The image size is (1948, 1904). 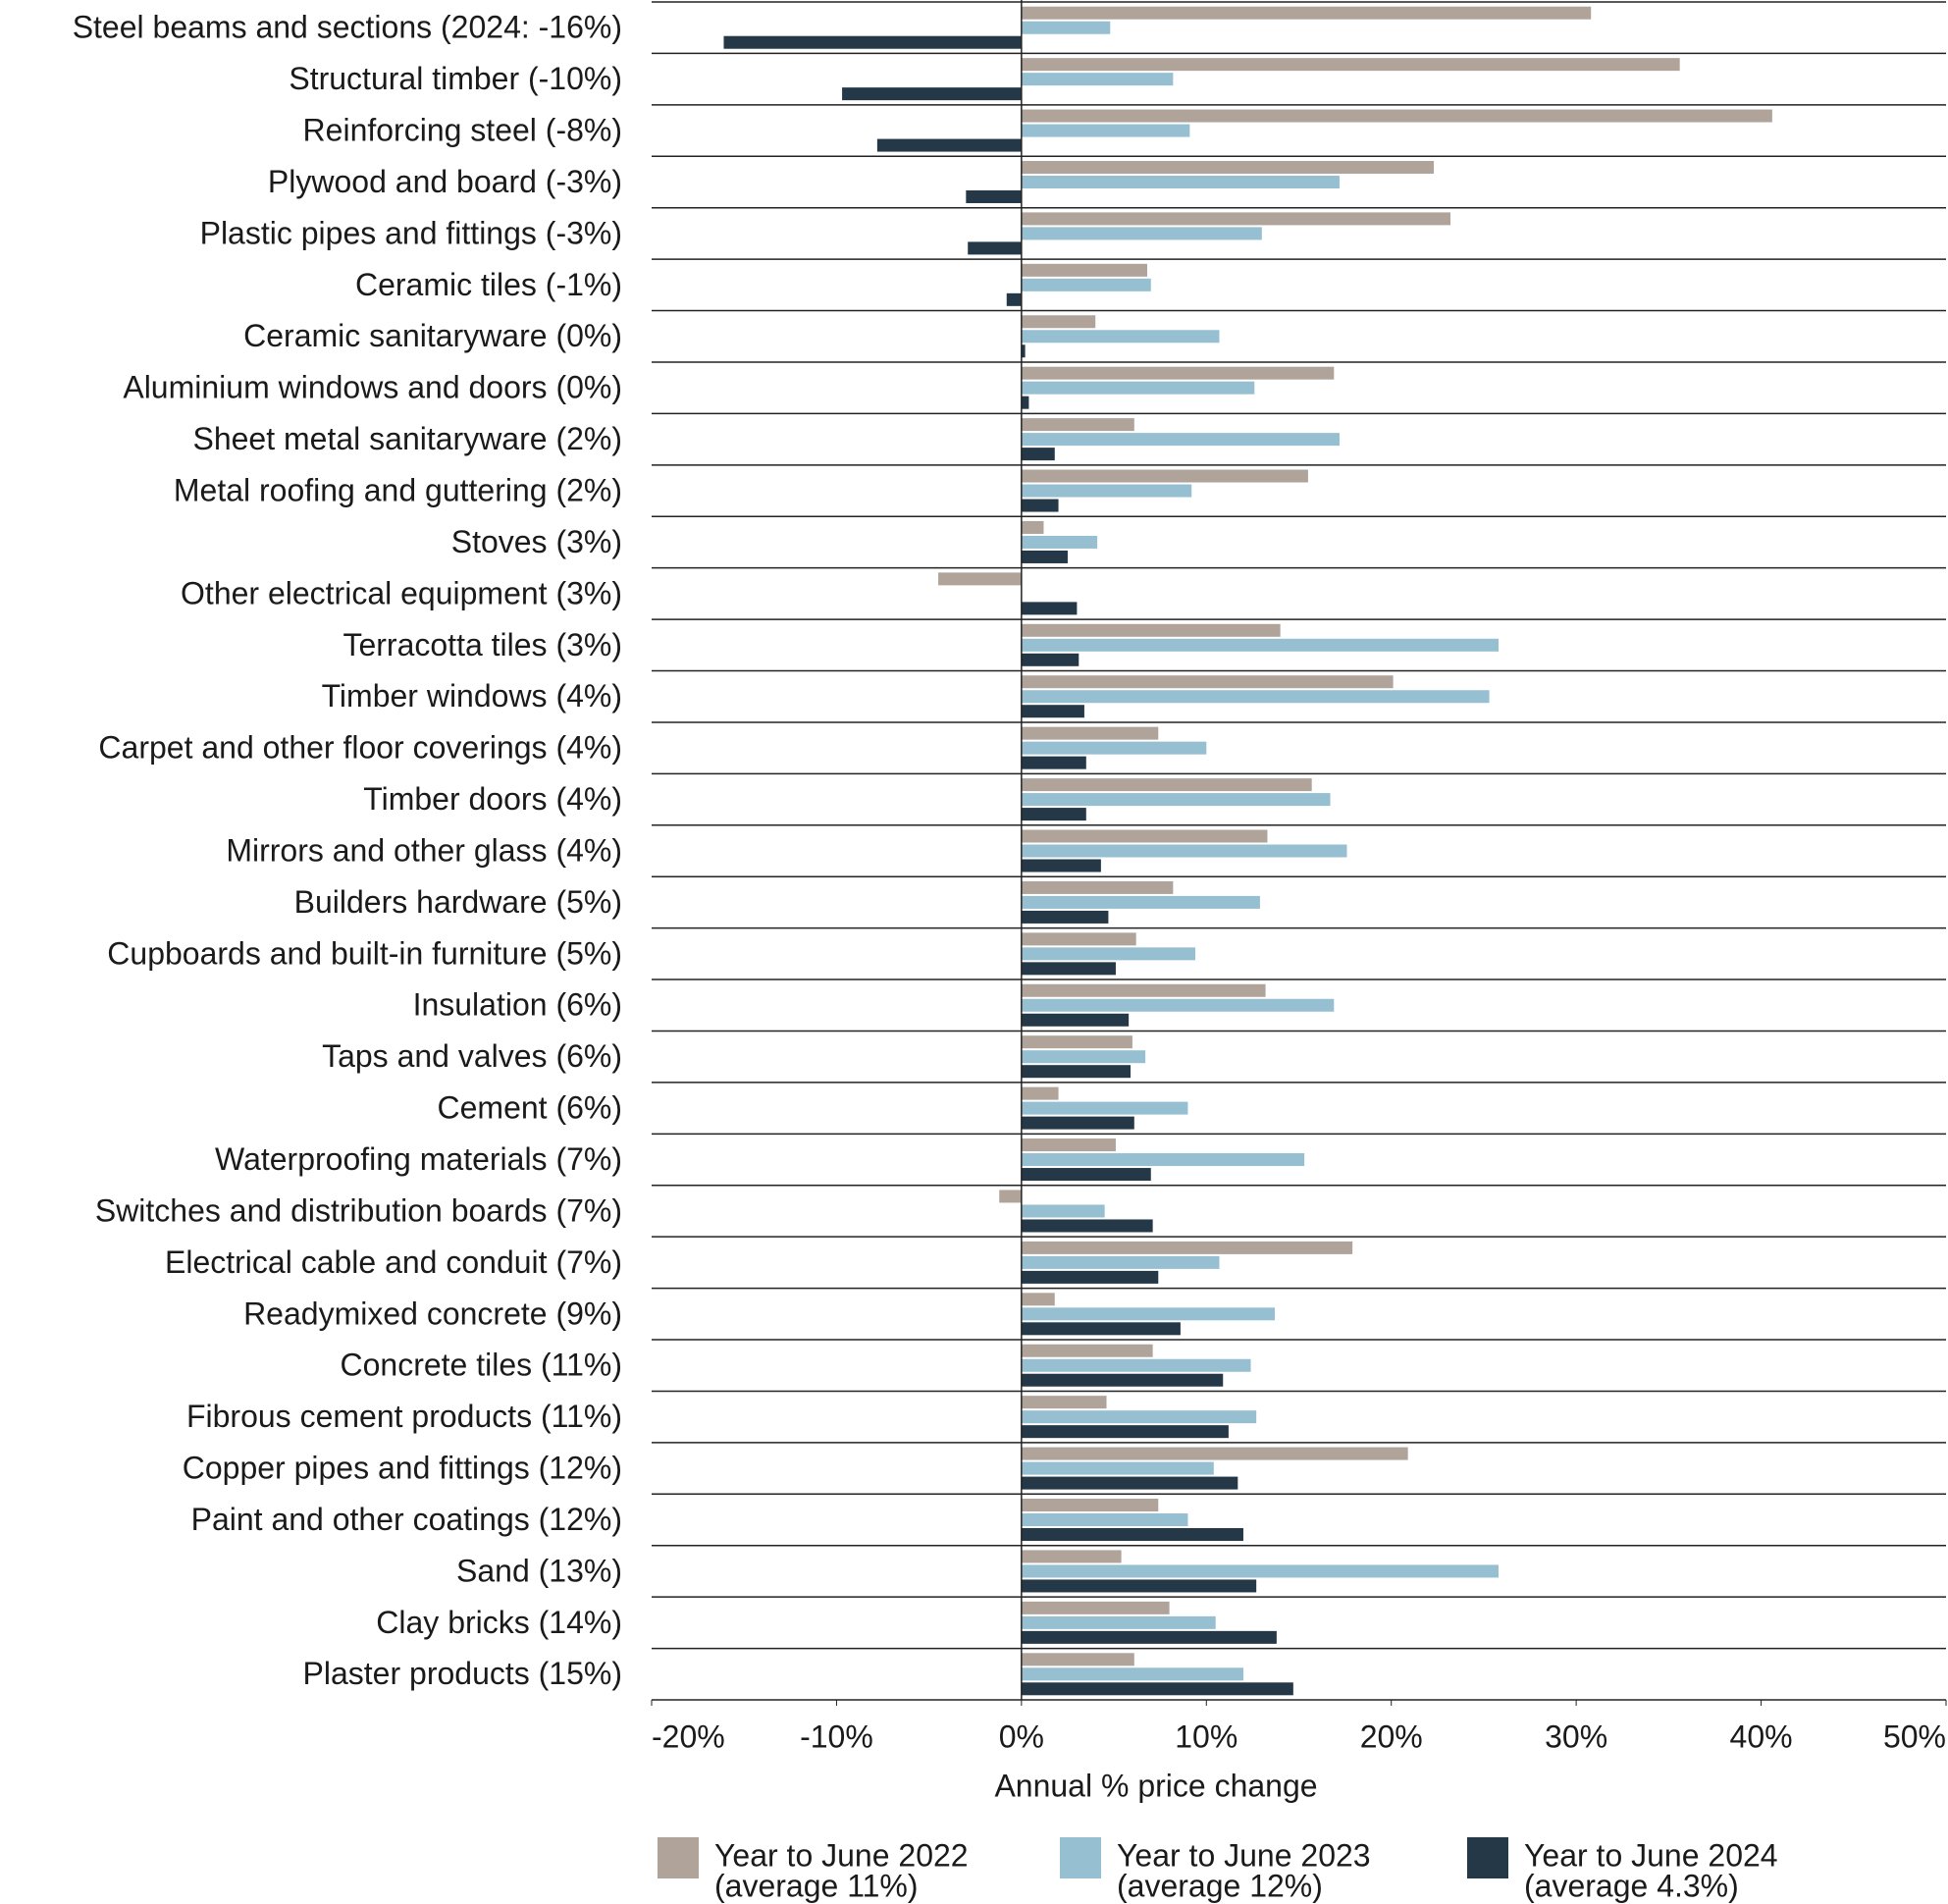 I want to click on y-tick-label: Readymixed concrete (9%), so click(x=432, y=1313).